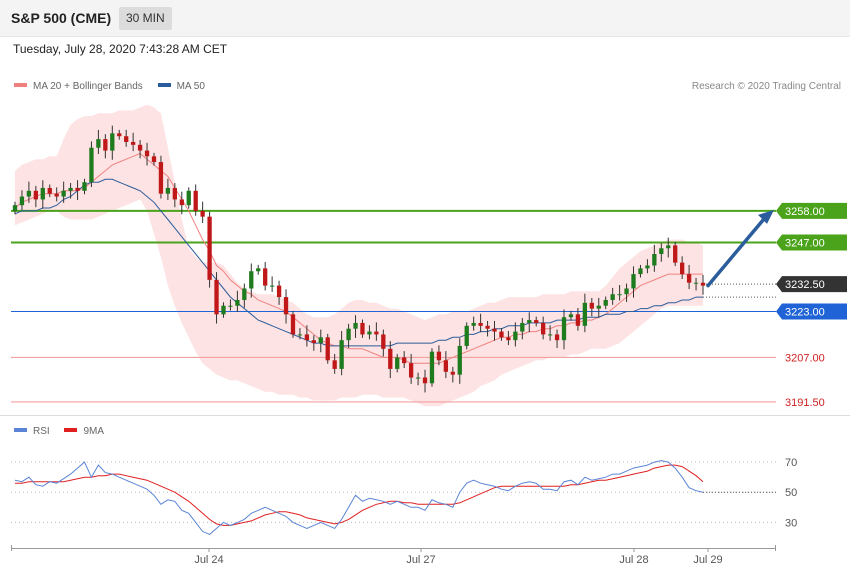  Describe the element at coordinates (811, 284) in the screenshot. I see `level-tag-3232.50` at that location.